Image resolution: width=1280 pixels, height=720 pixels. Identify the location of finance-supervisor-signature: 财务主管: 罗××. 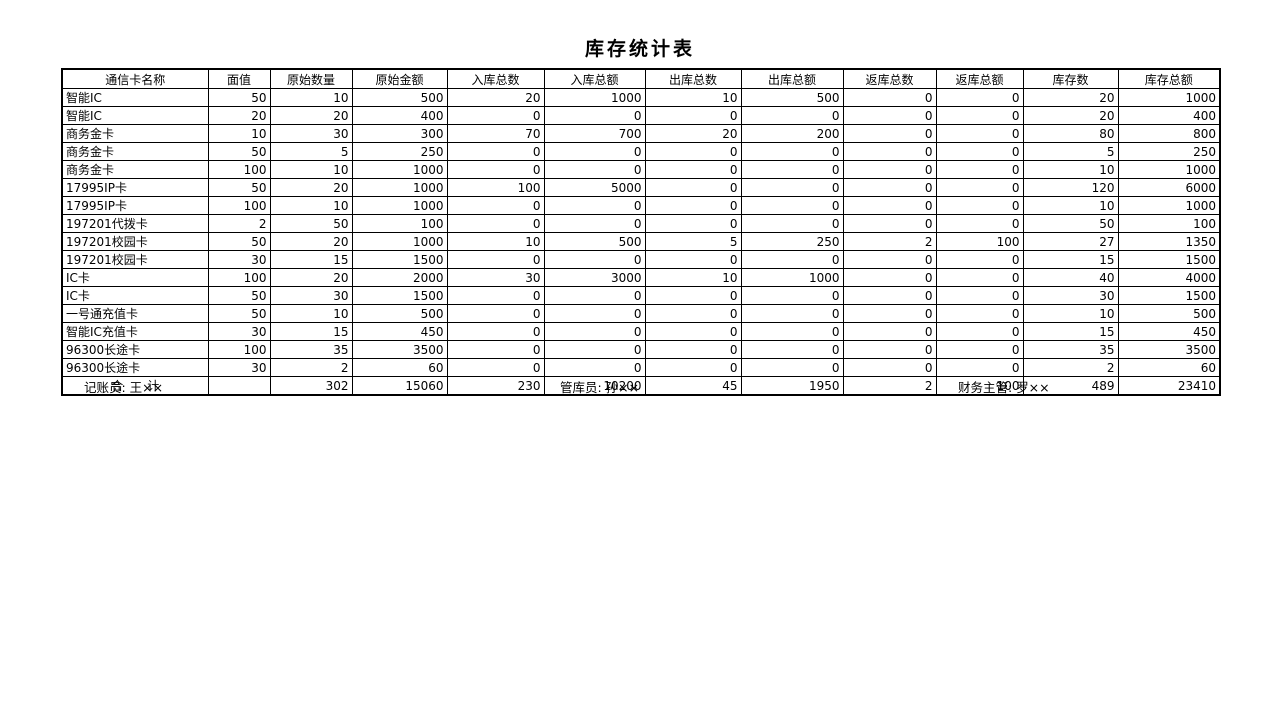
(1004, 387).